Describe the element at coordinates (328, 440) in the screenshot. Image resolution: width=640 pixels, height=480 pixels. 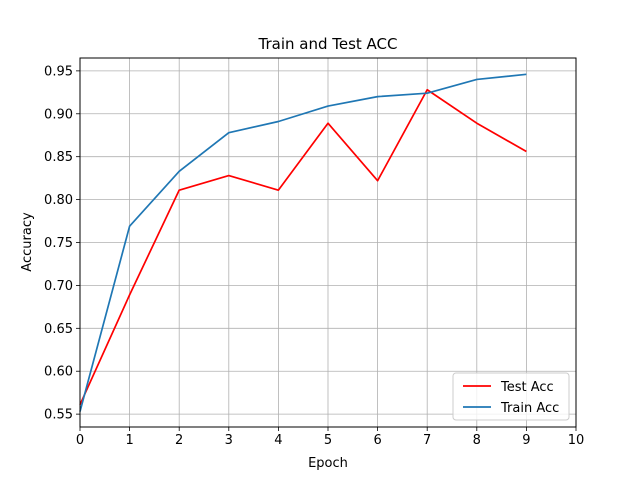
I see `x-tick-label: 5` at that location.